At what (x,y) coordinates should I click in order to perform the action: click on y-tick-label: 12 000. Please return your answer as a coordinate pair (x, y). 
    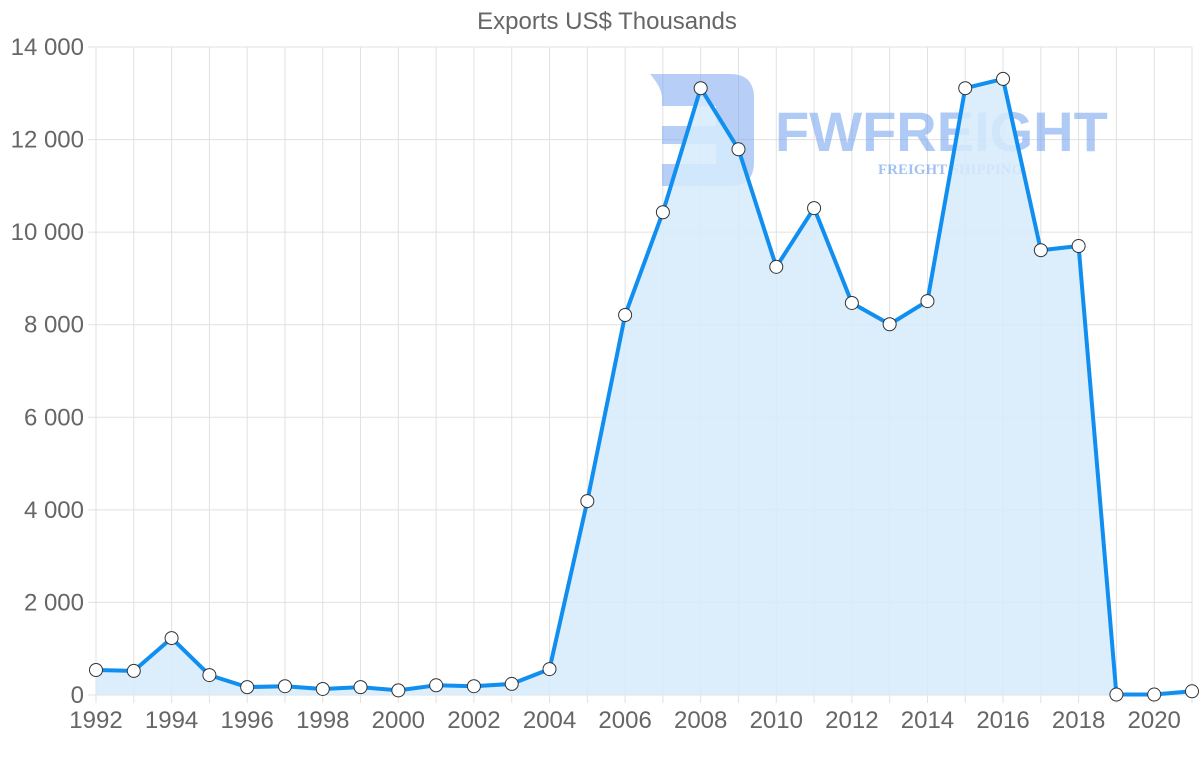
    Looking at the image, I should click on (47, 140).